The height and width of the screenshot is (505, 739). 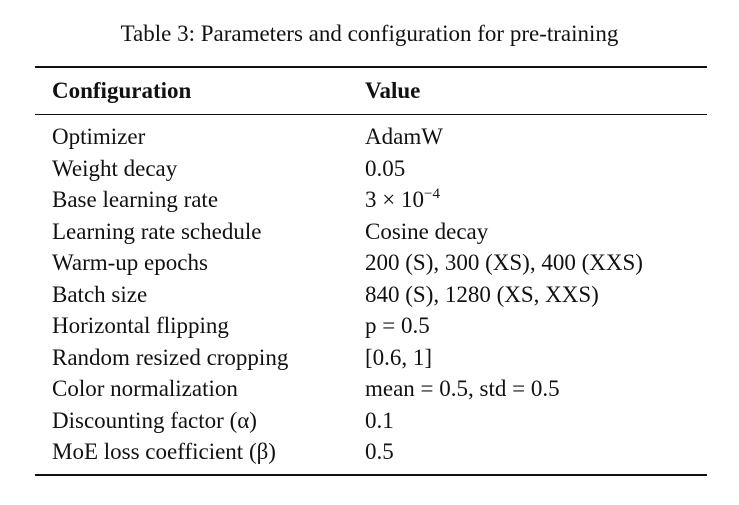 I want to click on cell: mean = 0.5, std = 0.5, so click(x=462, y=388).